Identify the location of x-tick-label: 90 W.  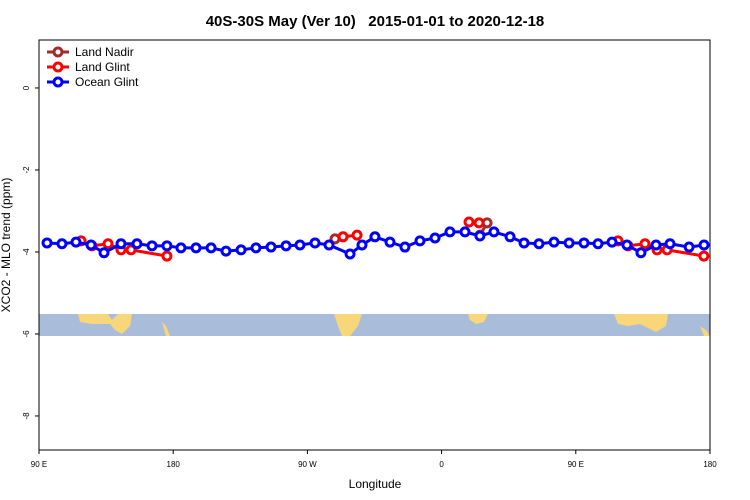
(307, 464).